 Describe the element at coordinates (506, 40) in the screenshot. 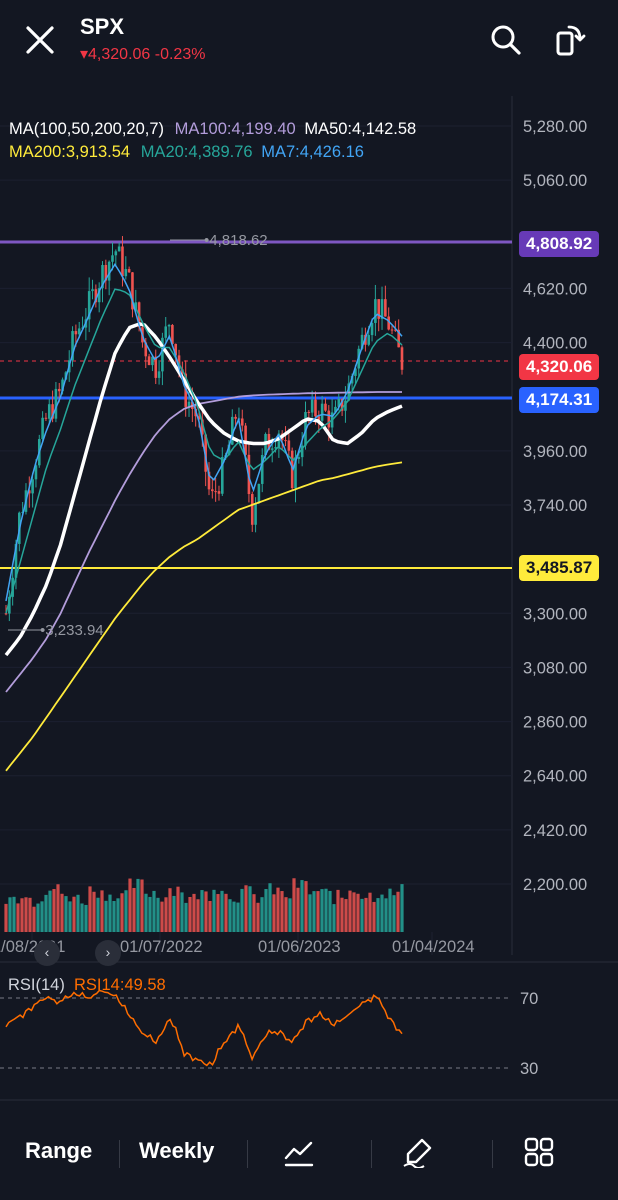

I see `search-button` at that location.